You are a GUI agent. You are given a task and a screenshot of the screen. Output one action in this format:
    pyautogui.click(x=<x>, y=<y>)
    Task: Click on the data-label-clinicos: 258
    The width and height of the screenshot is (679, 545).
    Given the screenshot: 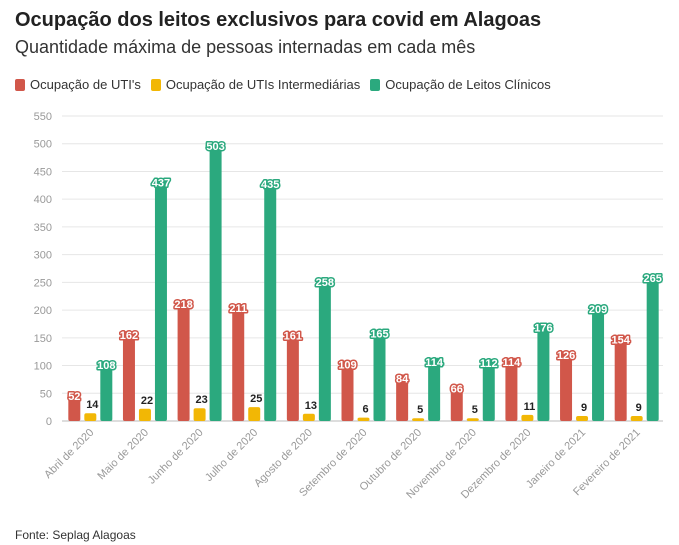 What is the action you would take?
    pyautogui.click(x=325, y=283)
    